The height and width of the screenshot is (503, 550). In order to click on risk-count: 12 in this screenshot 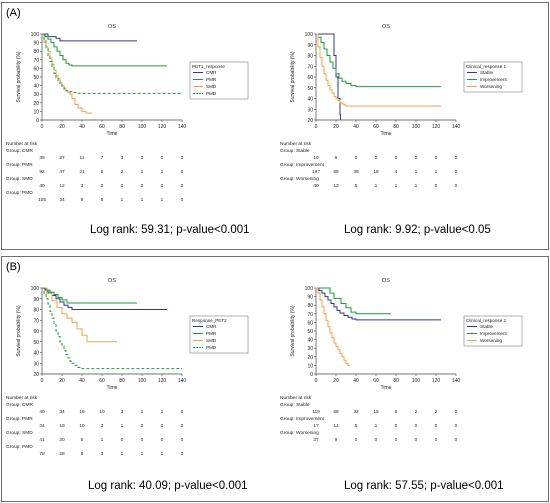, I will do `click(62, 186)`.